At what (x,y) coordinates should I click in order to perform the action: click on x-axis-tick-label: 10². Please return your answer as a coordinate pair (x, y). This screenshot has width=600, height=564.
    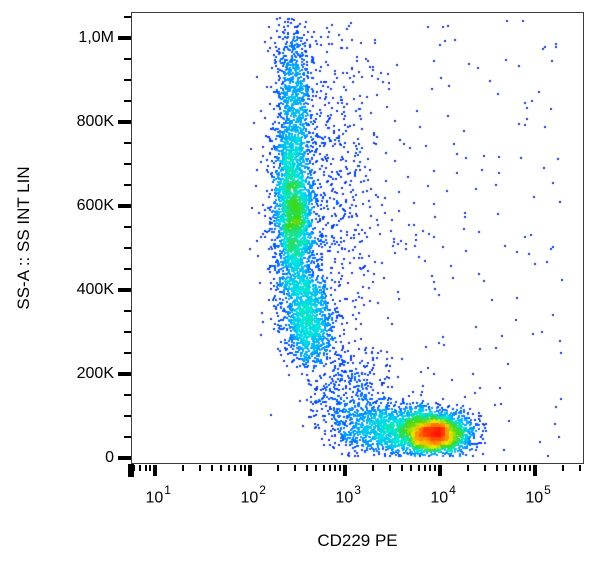
    Looking at the image, I should click on (253, 495).